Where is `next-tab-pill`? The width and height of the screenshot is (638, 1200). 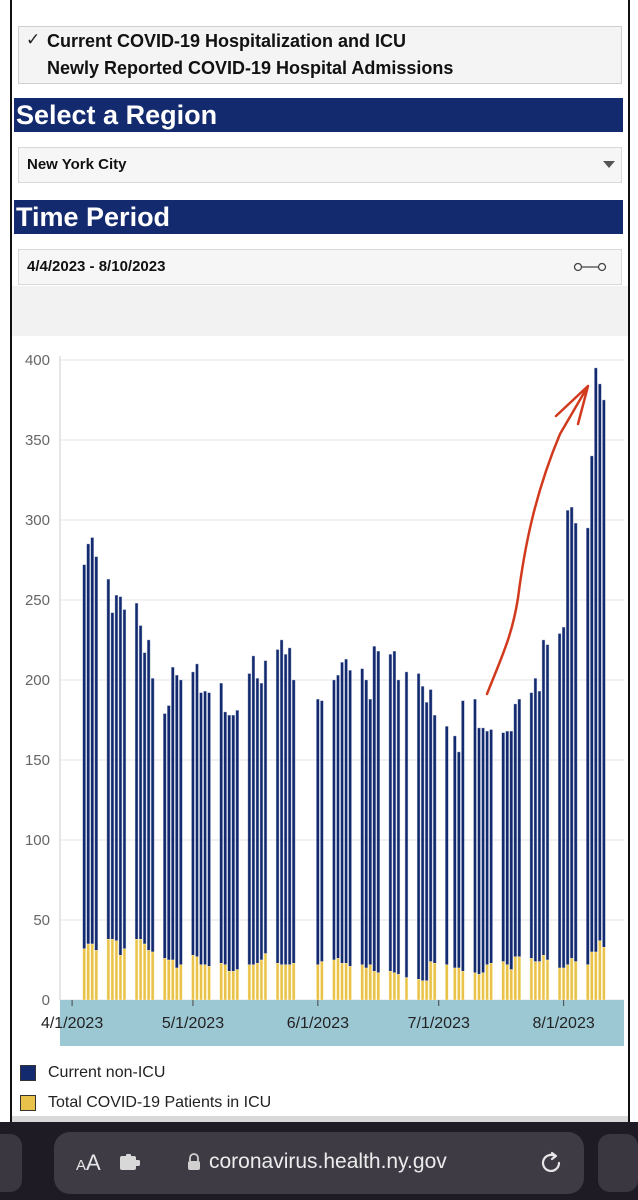
next-tab-pill is located at coordinates (618, 1163).